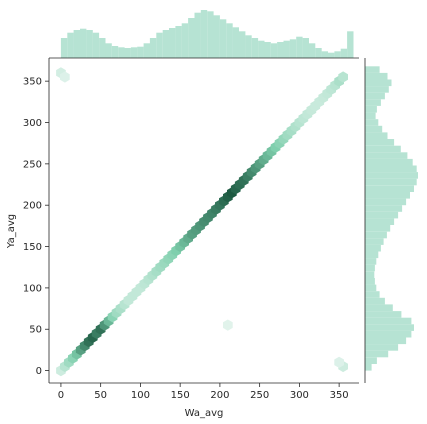  What do you see at coordinates (100, 395) in the screenshot?
I see `x-tick-label: 50` at bounding box center [100, 395].